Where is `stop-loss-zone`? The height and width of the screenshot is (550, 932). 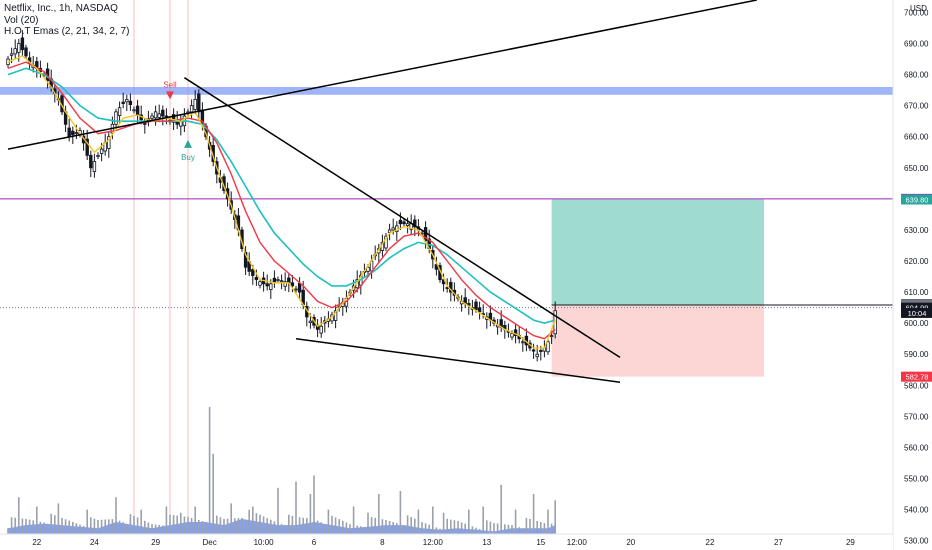 stop-loss-zone is located at coordinates (657, 341).